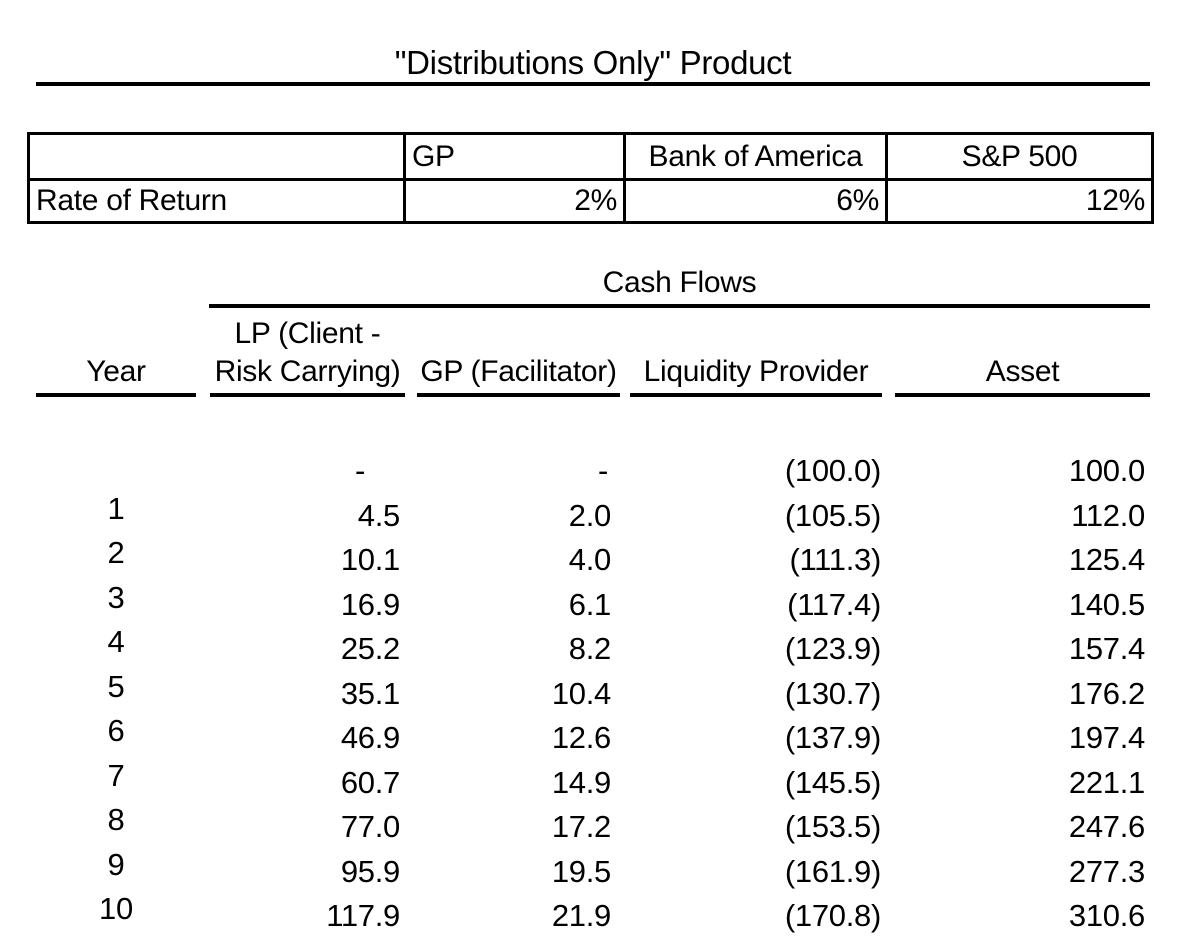  I want to click on column-header-gp-label: GP (Facilitator), so click(518, 371).